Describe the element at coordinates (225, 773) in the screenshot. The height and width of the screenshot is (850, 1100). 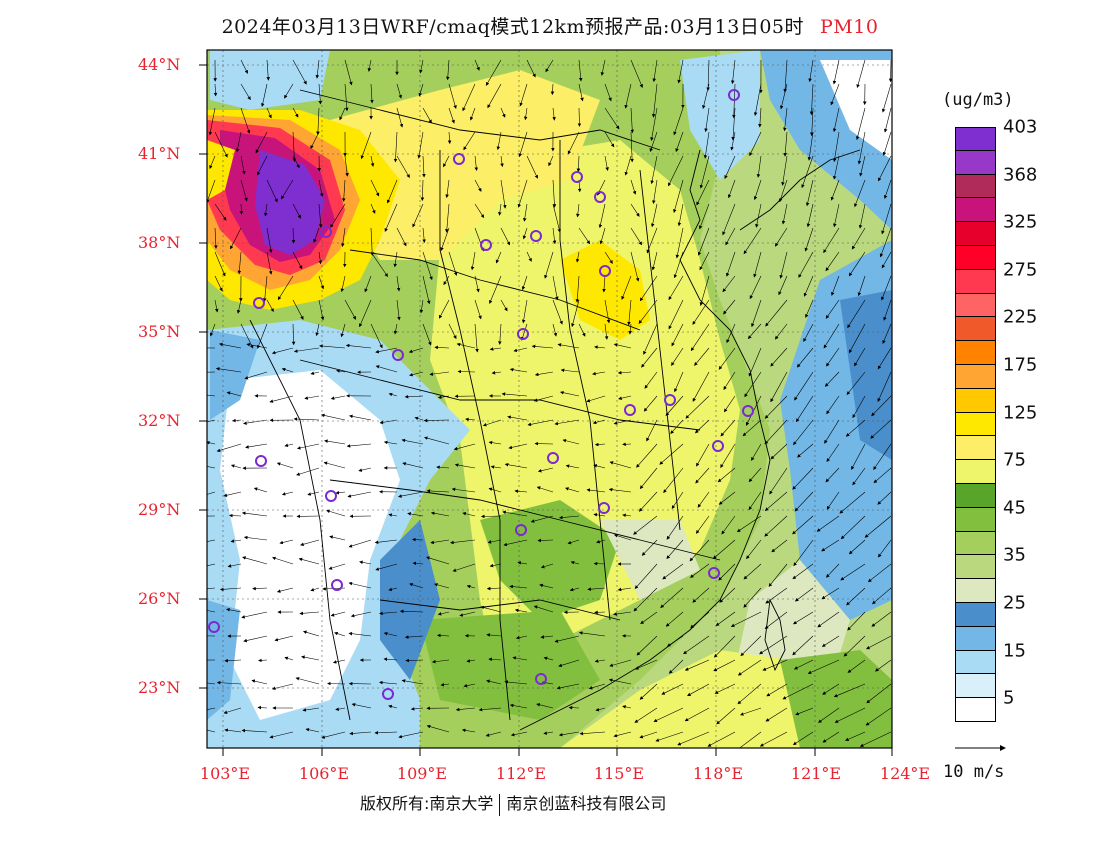
I see `lon-label-103: 103°E` at that location.